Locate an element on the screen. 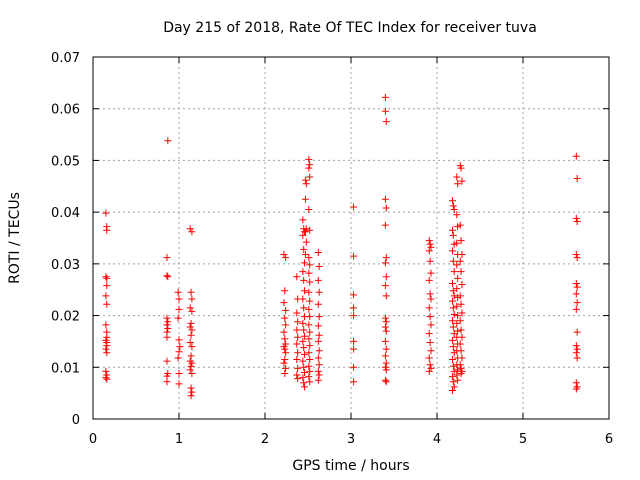 This screenshot has width=640, height=480. x-tick-label: 6 is located at coordinates (609, 439).